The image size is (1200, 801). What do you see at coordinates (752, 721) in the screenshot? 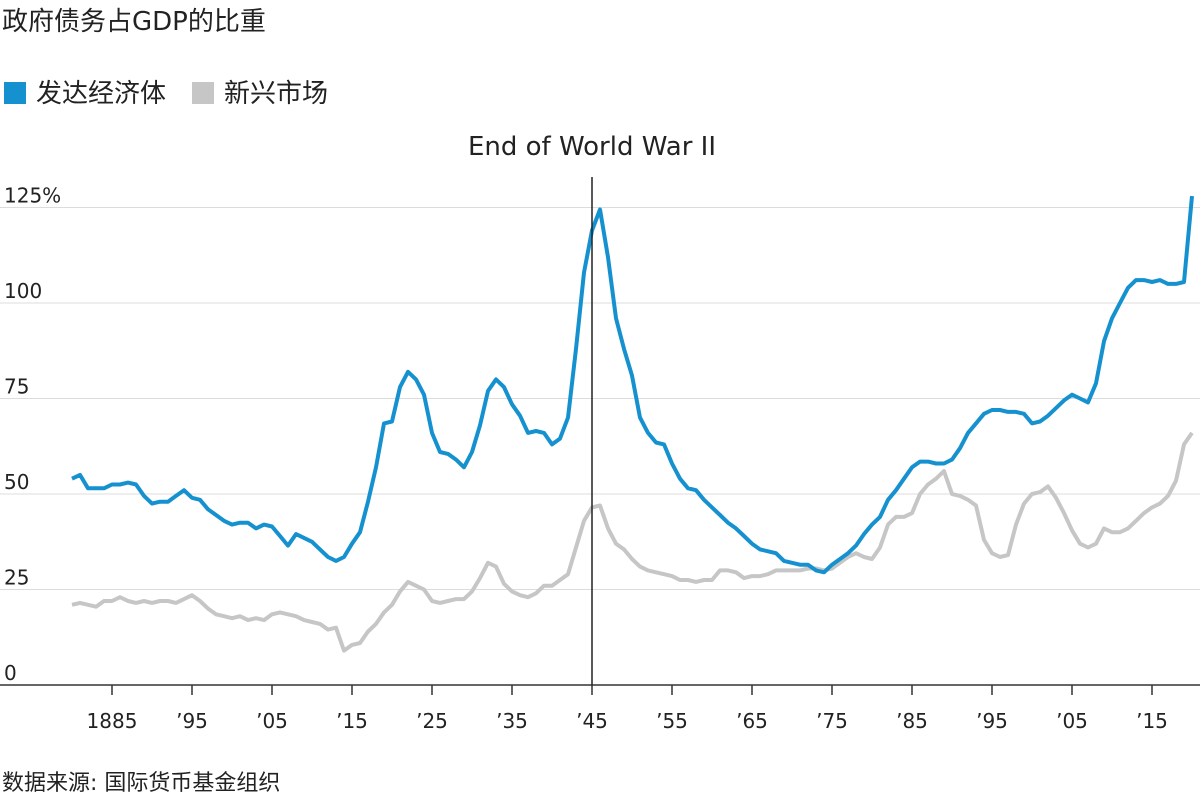
I see `x-tick-label: ’65` at bounding box center [752, 721].